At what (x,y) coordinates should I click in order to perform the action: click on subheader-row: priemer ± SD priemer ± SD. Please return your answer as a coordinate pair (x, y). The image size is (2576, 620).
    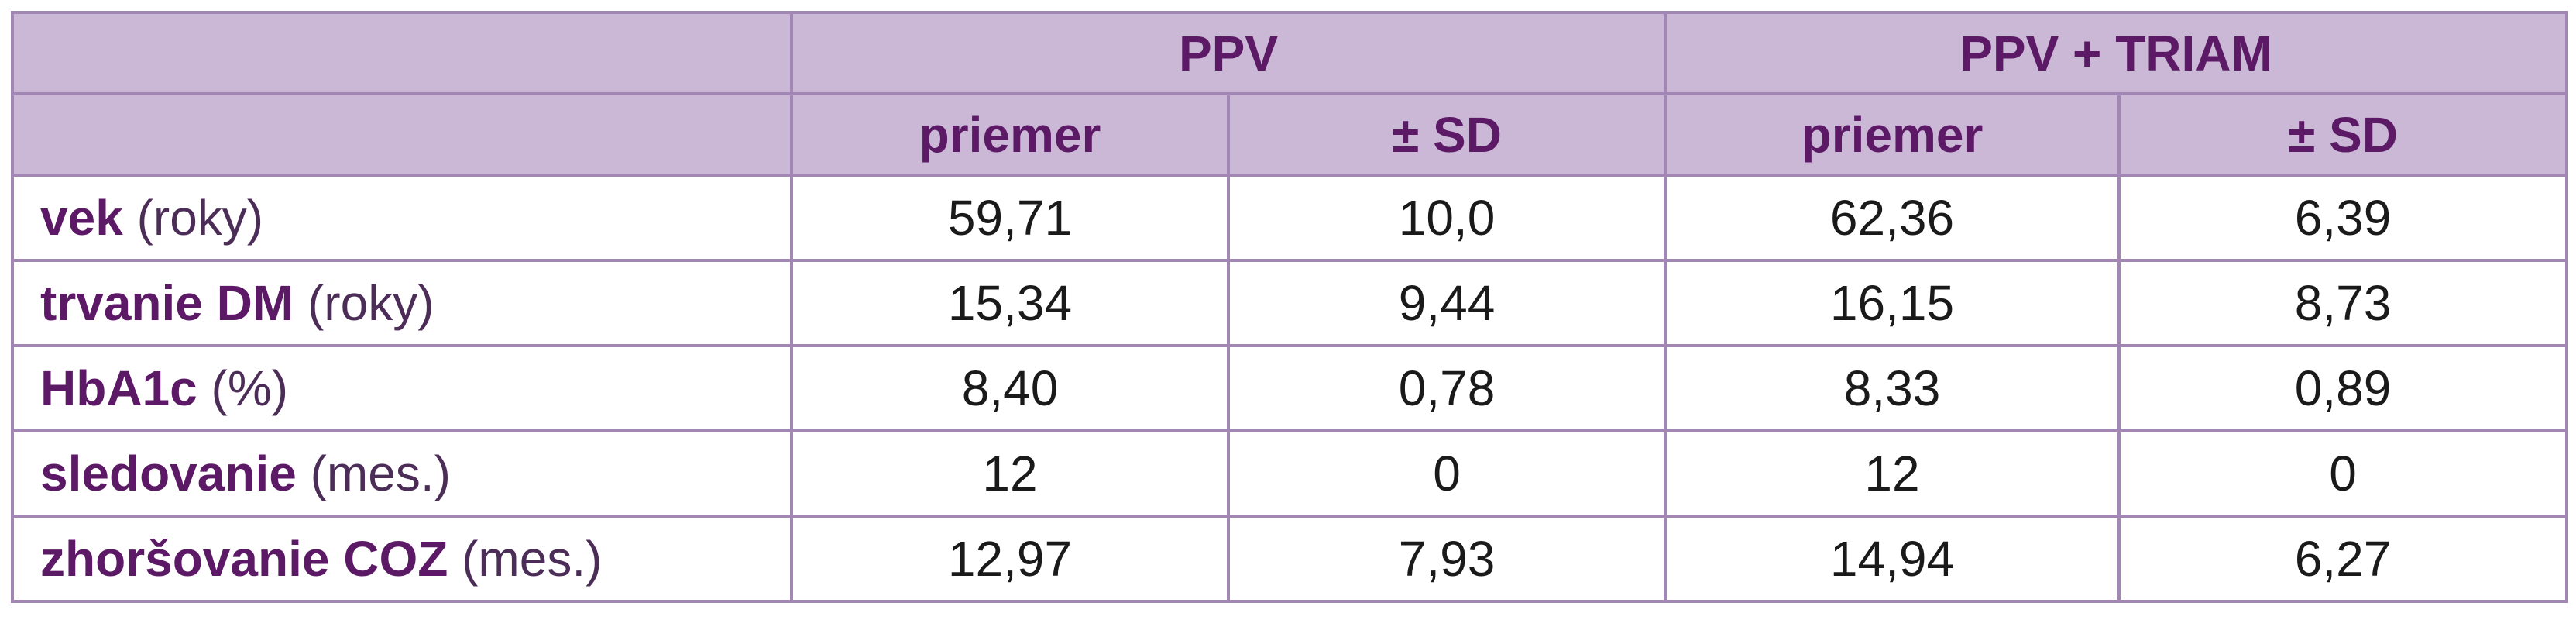
    Looking at the image, I should click on (1289, 134).